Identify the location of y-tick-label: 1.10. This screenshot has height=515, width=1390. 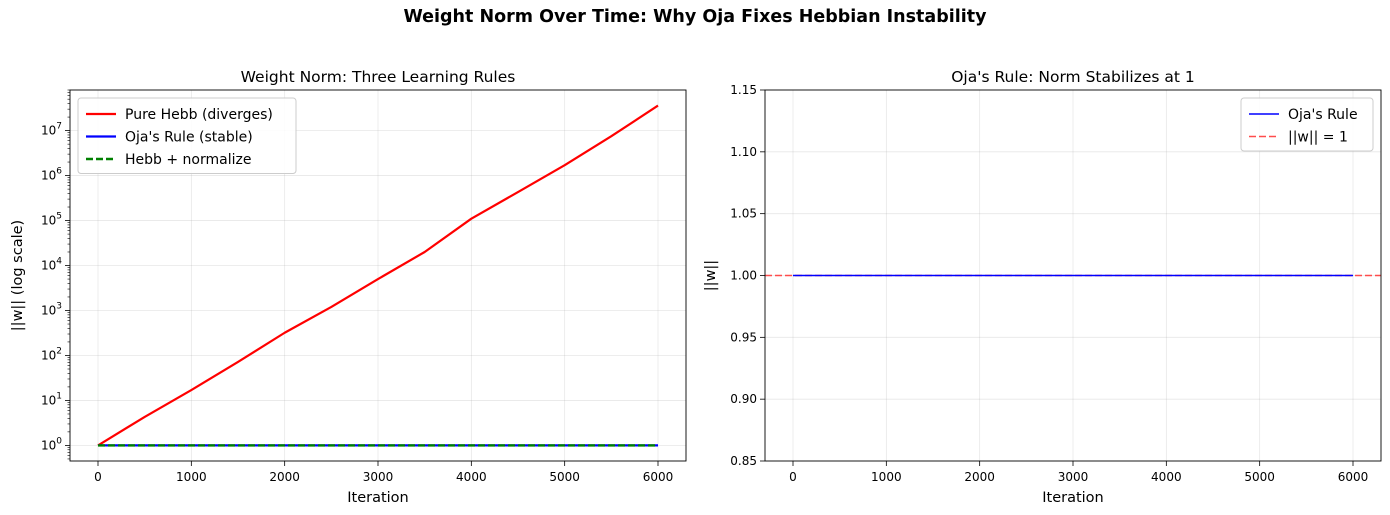
(743, 152).